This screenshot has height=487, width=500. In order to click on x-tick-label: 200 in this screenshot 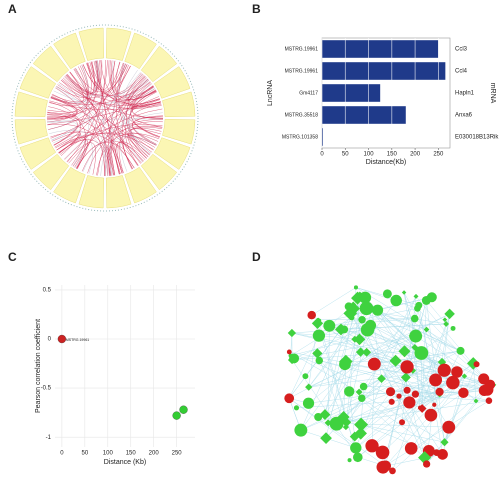, I will do `click(415, 155)`.